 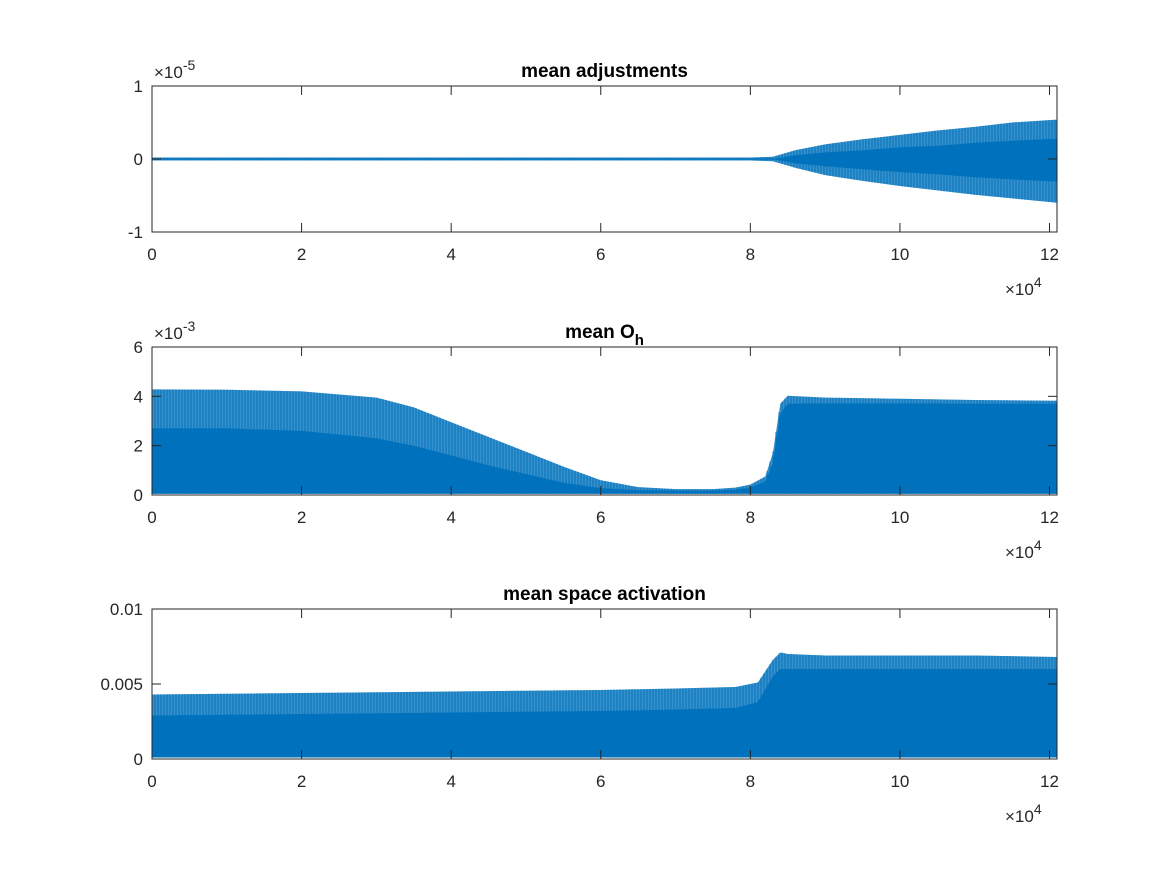 What do you see at coordinates (604, 71) in the screenshot?
I see `panel-title: mean adjustments` at bounding box center [604, 71].